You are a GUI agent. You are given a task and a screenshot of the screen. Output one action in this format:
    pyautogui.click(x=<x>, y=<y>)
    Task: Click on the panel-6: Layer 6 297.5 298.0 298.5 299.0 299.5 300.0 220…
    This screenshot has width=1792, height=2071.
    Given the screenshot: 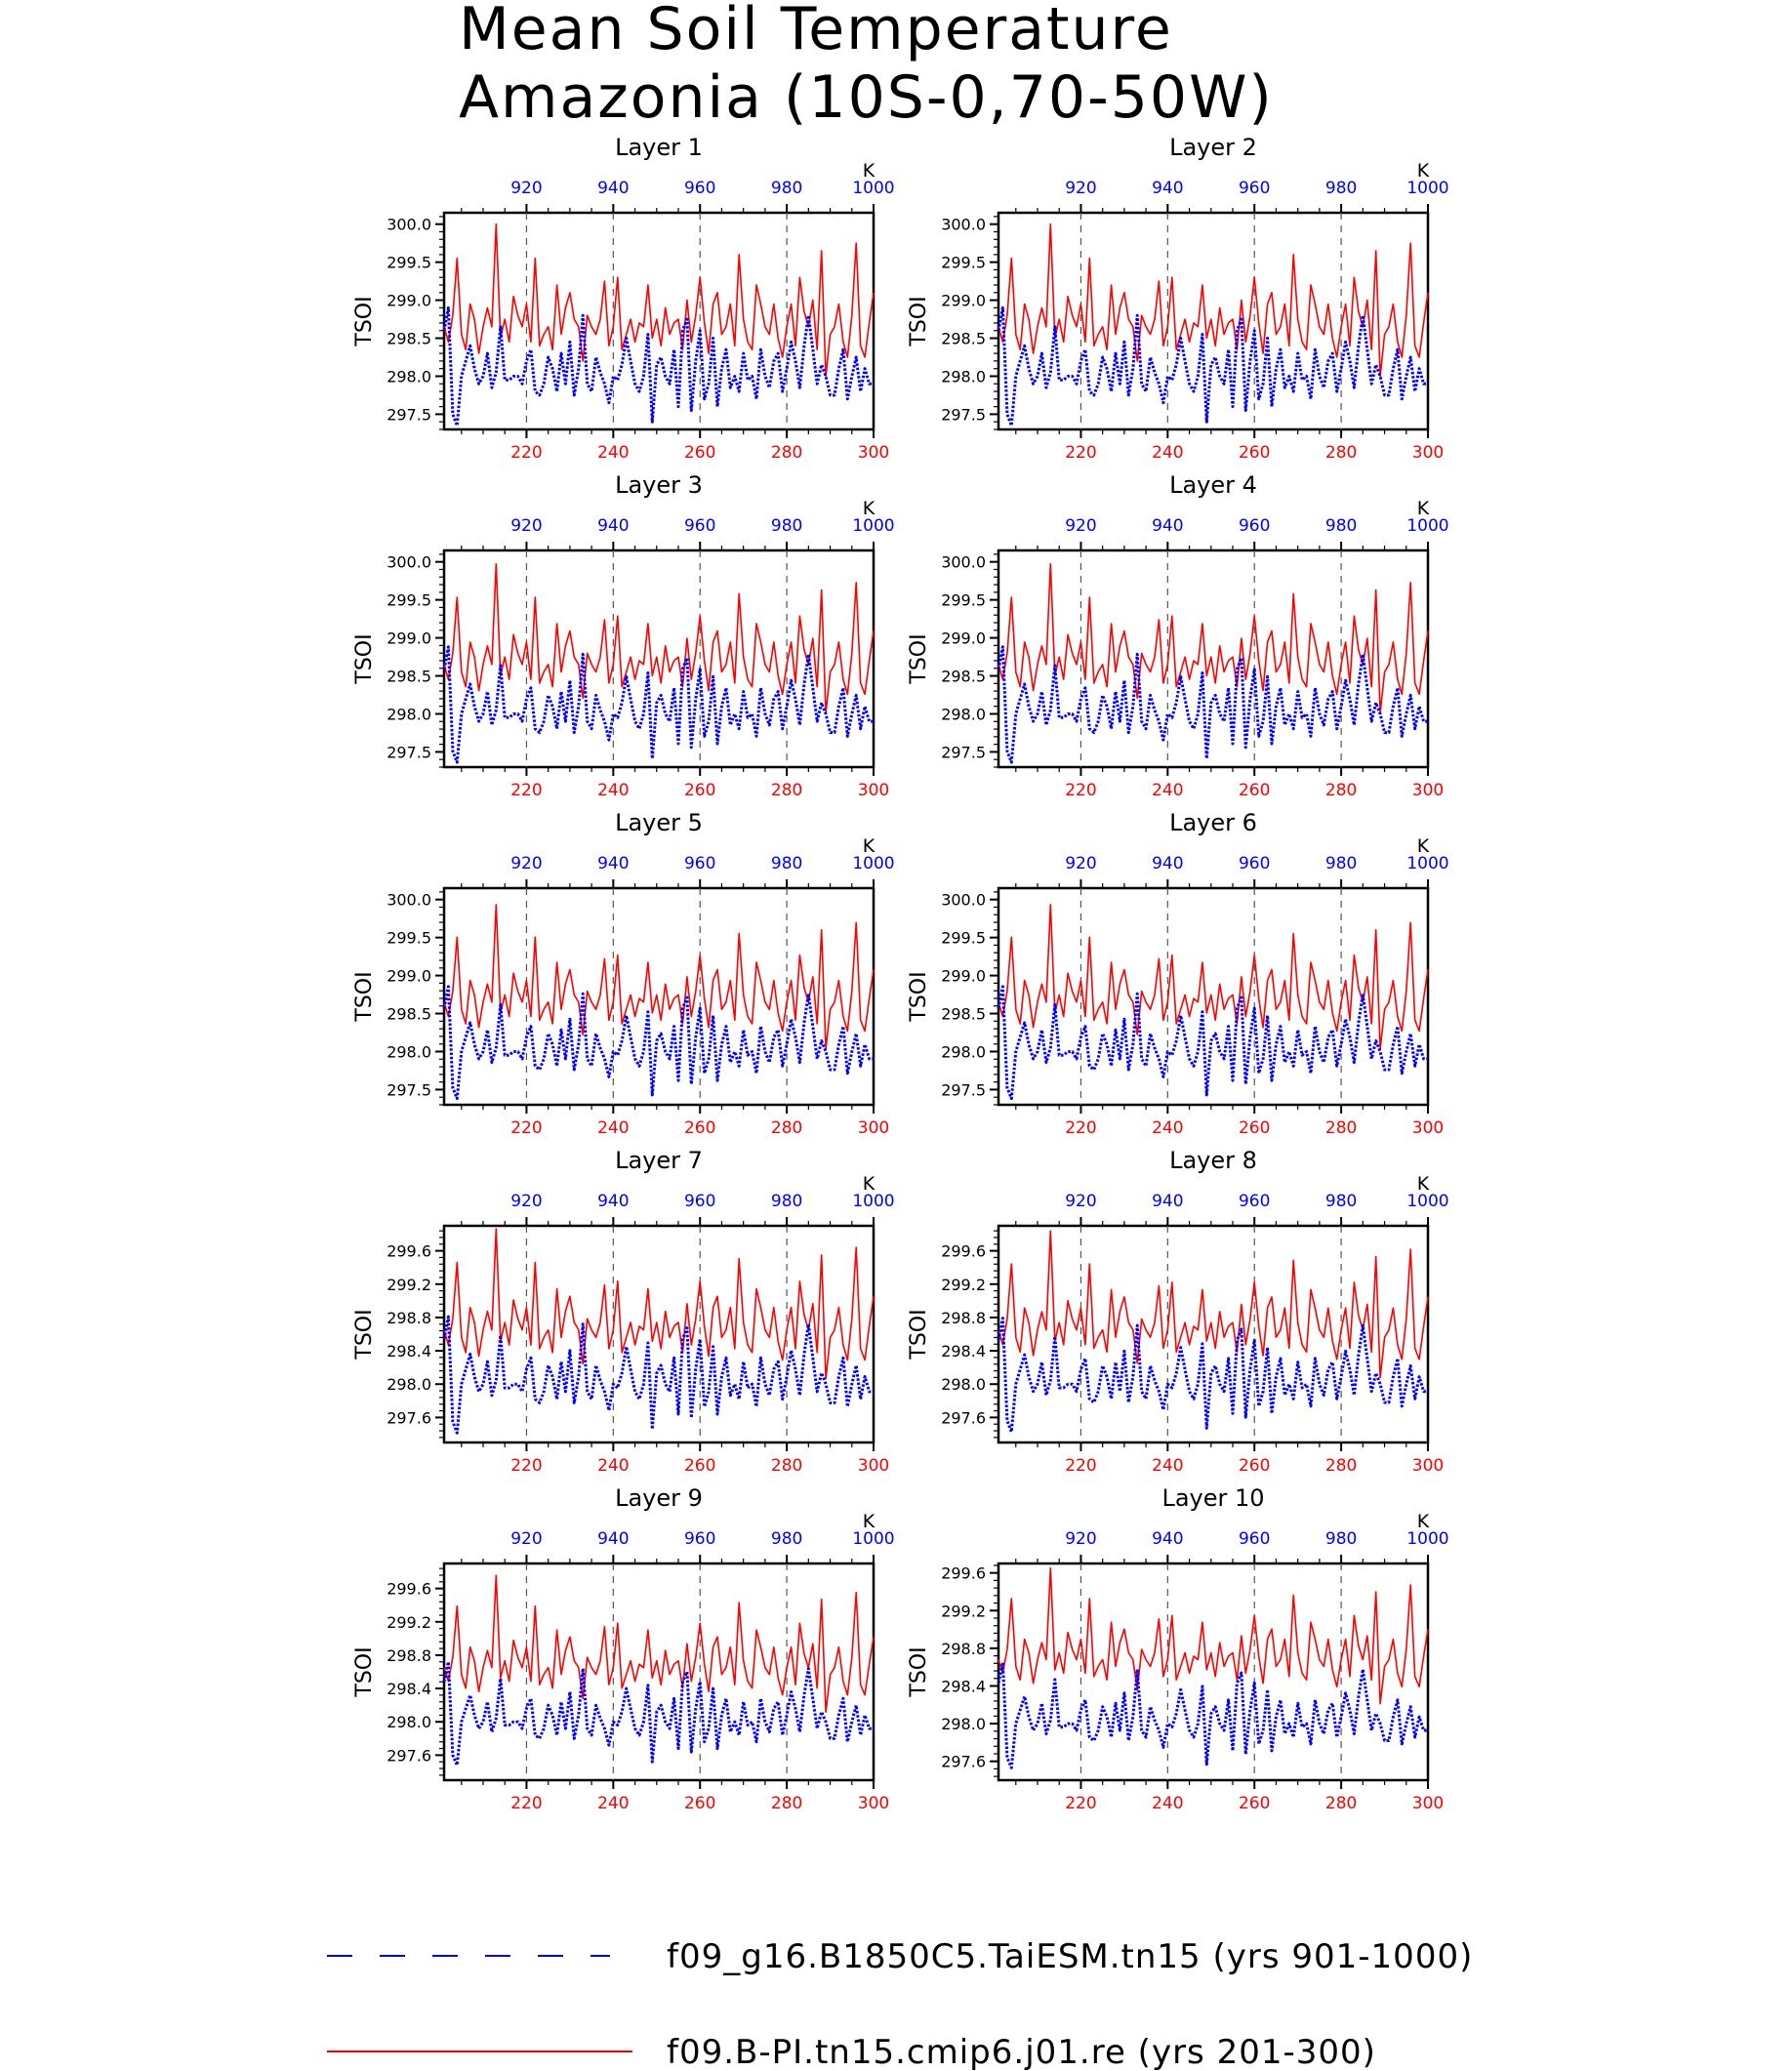 What is the action you would take?
    pyautogui.click(x=1178, y=974)
    